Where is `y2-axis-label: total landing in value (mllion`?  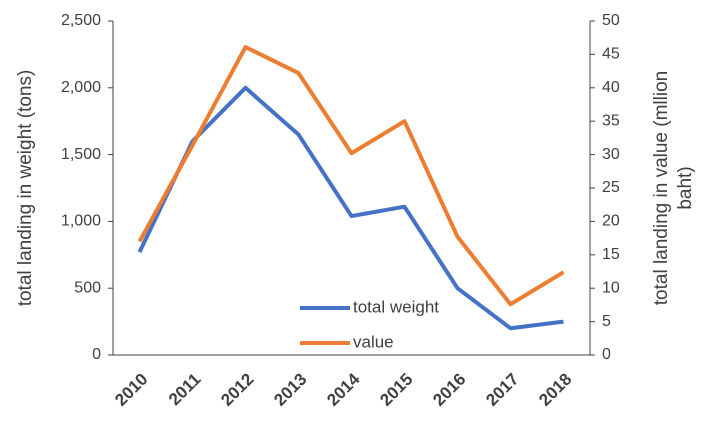
y2-axis-label: total landing in value (mllion is located at coordinates (661, 188).